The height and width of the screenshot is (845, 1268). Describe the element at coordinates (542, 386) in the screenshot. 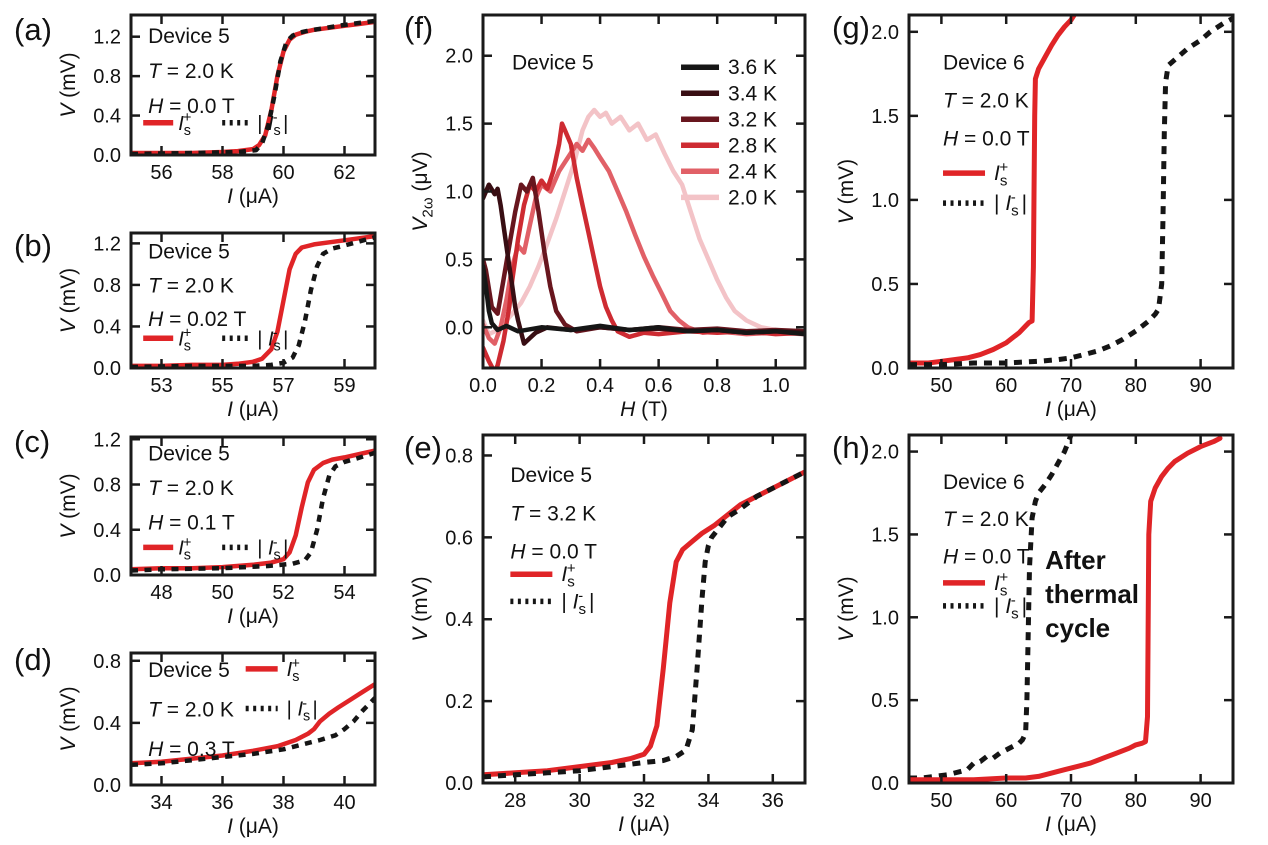

I see `x-tick-label: 0.2` at that location.